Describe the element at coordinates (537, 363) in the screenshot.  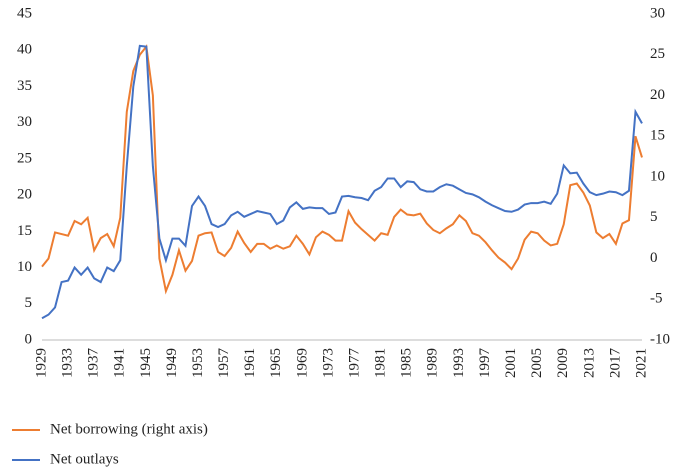
I see `x-tick-label: 2005` at that location.